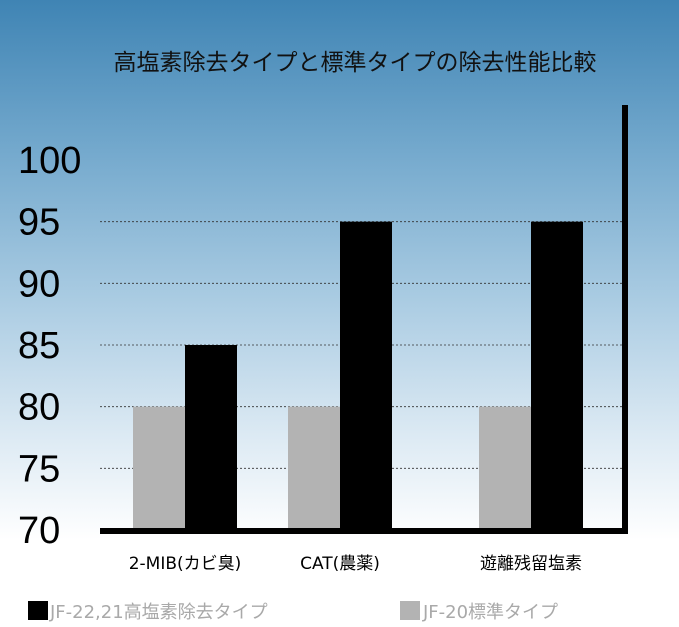 The height and width of the screenshot is (627, 679). Describe the element at coordinates (39, 346) in the screenshot. I see `y-tick-label: 85` at that location.